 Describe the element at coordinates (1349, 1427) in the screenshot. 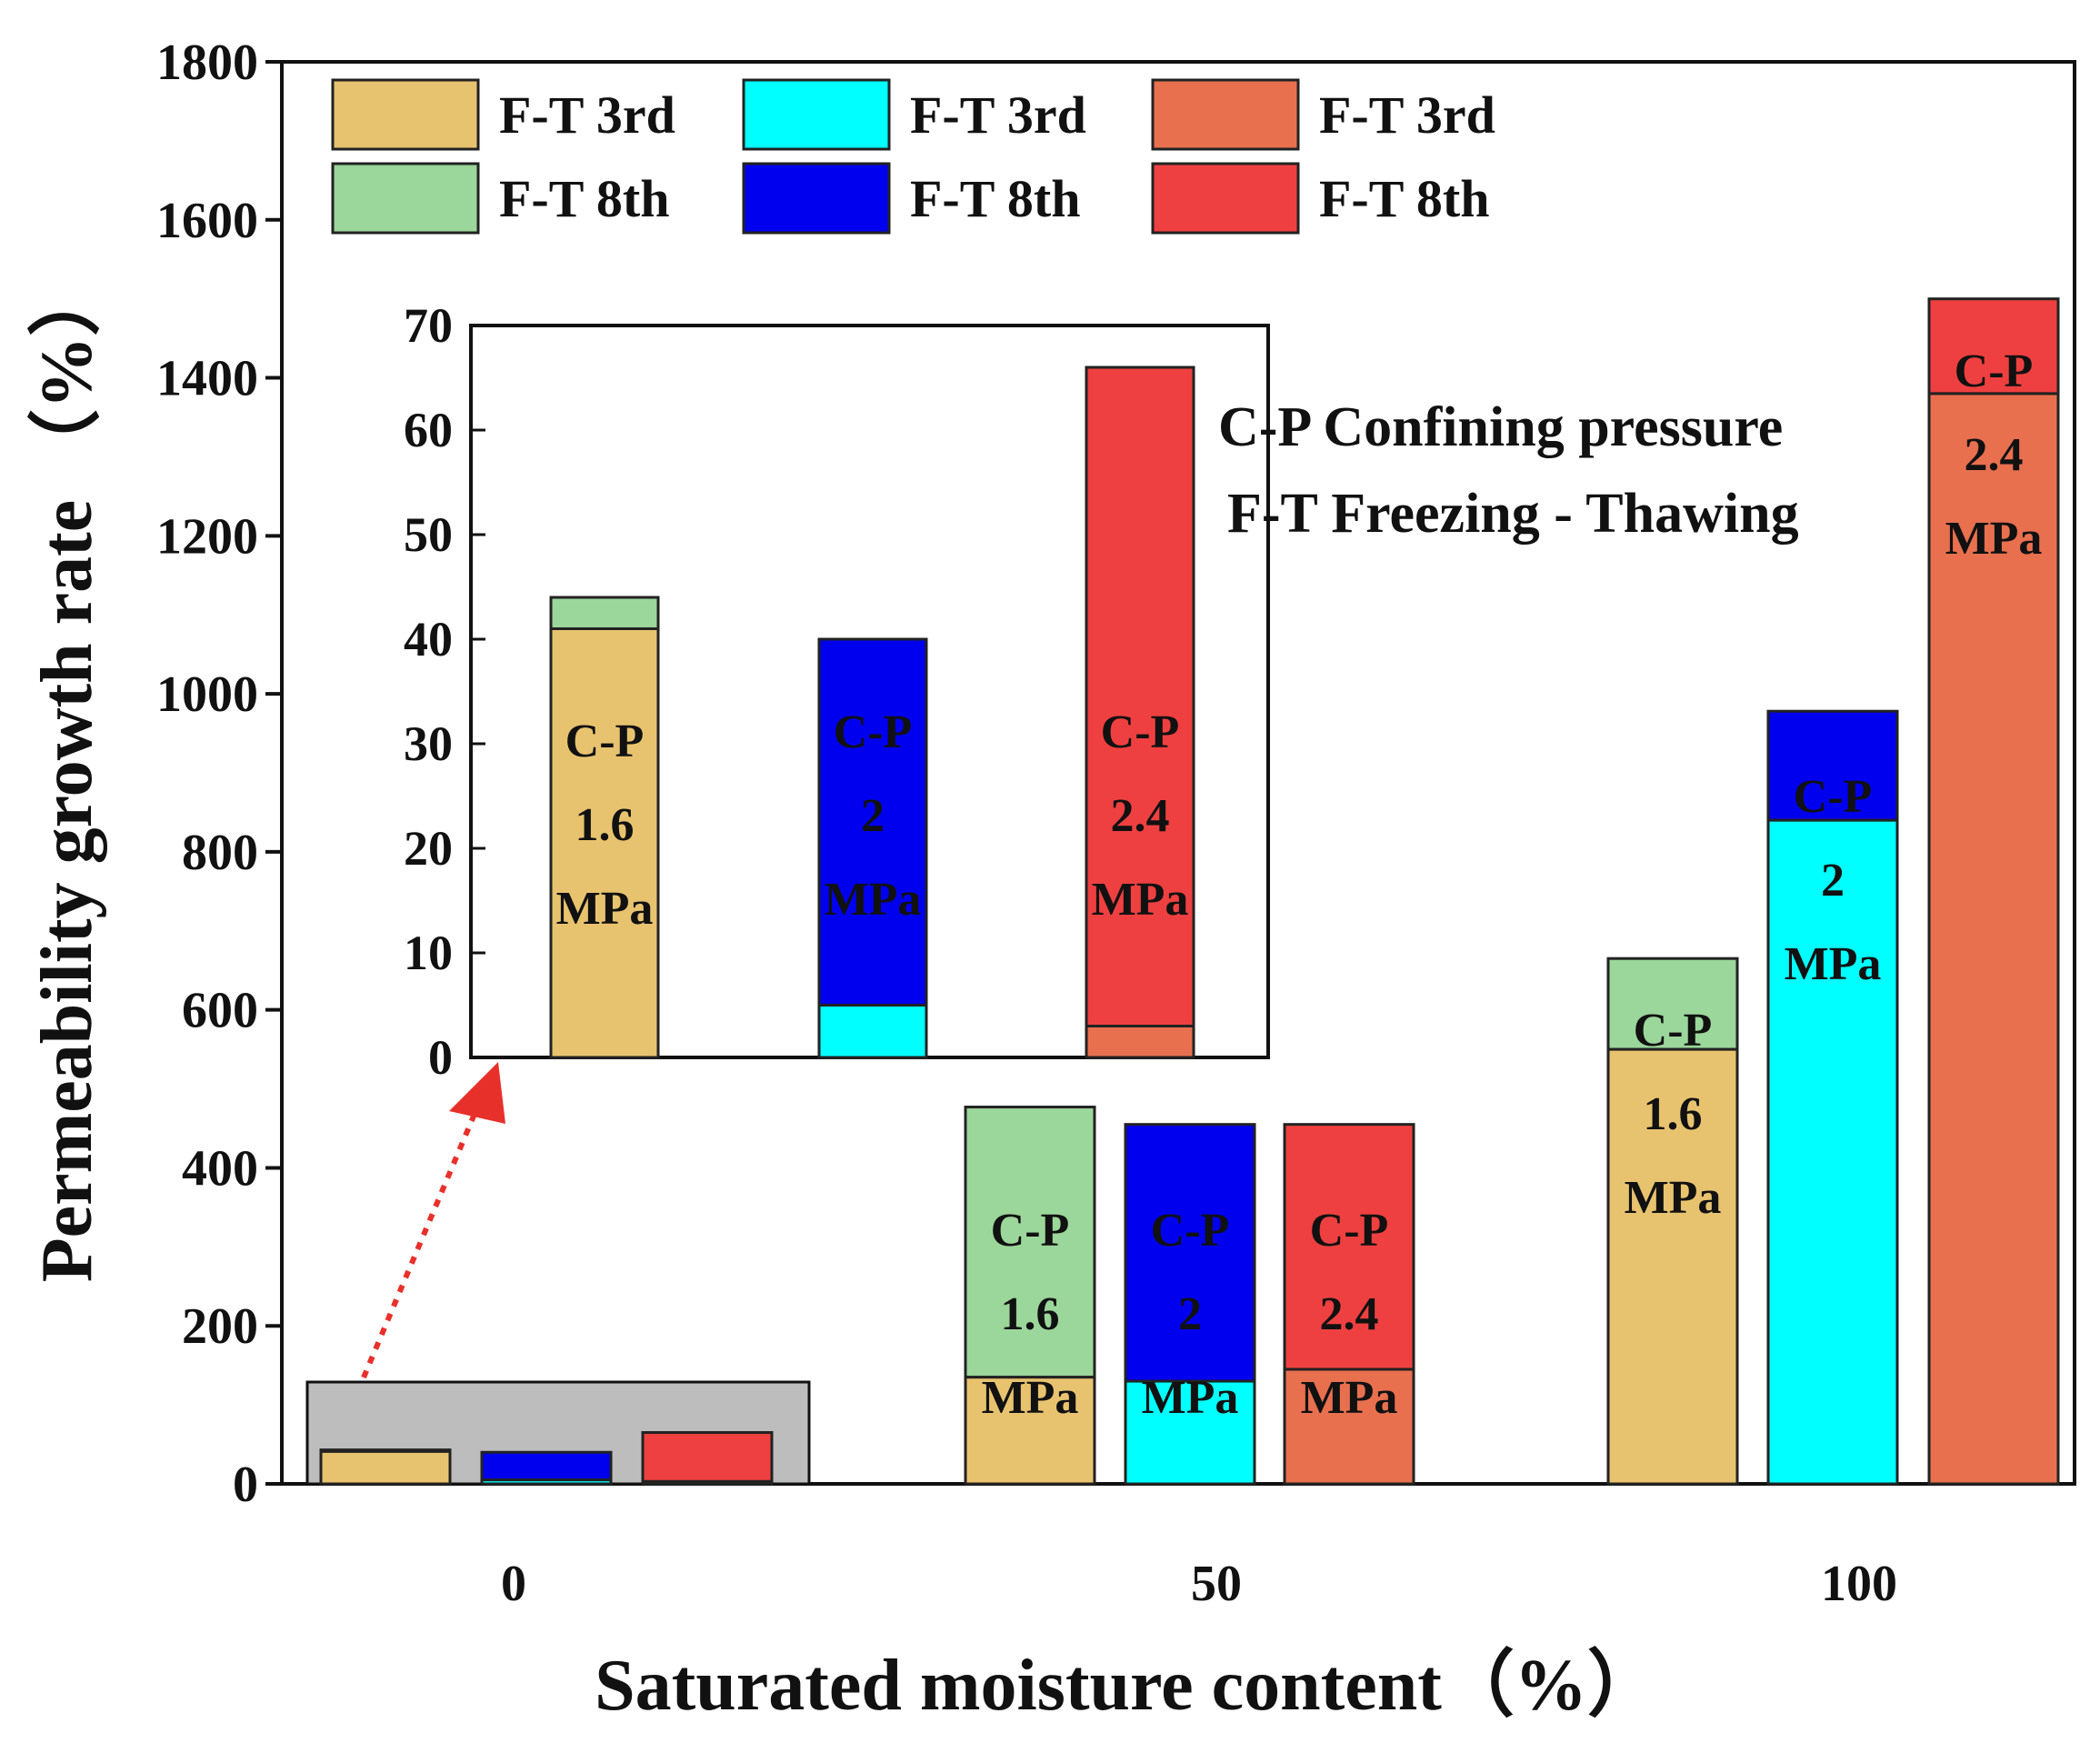

I see `bar-3rd-2.4-MPa-cat-50` at that location.